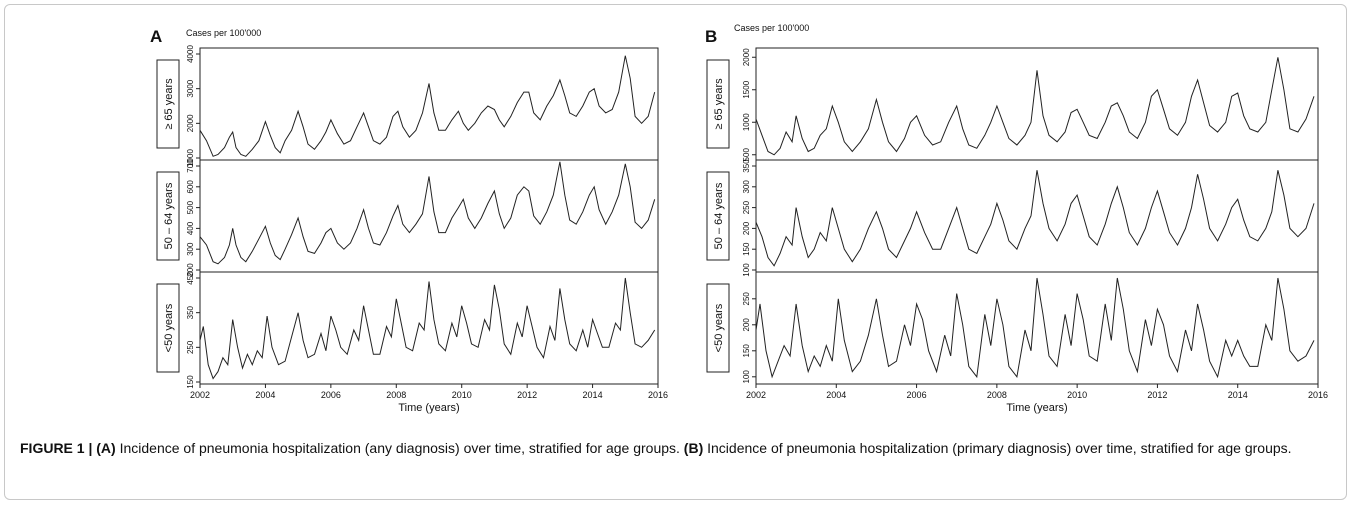  What do you see at coordinates (190, 166) in the screenshot?
I see `y-tick-label: 700` at bounding box center [190, 166].